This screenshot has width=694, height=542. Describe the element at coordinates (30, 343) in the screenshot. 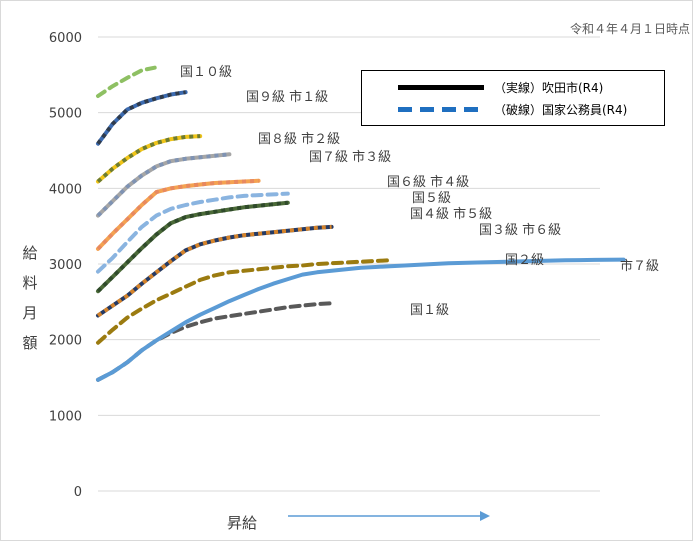

I see `y-axis-label-char: 額` at that location.